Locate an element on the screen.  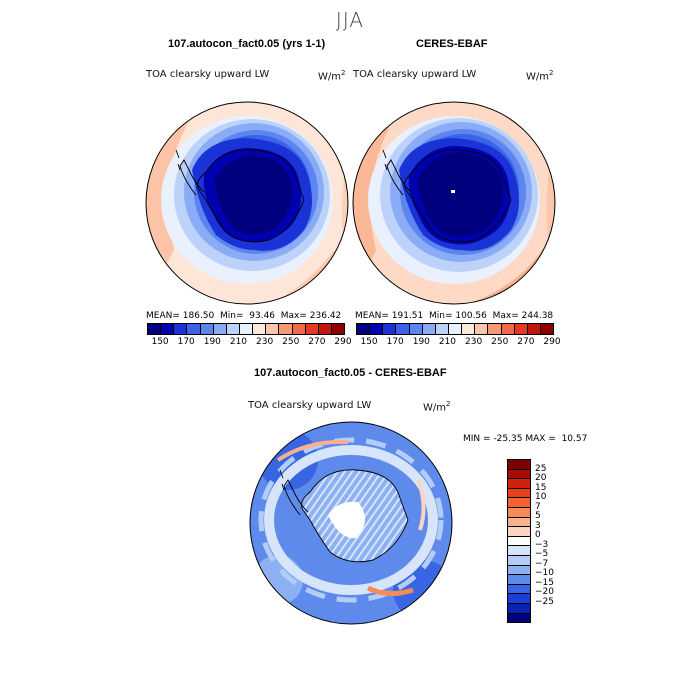
panel3-map is located at coordinates (351, 523).